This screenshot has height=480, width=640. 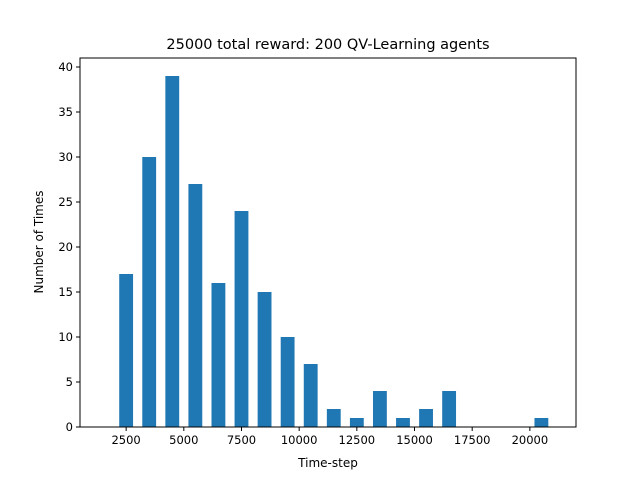 What do you see at coordinates (65, 202) in the screenshot?
I see `y-tick-label: 25` at bounding box center [65, 202].